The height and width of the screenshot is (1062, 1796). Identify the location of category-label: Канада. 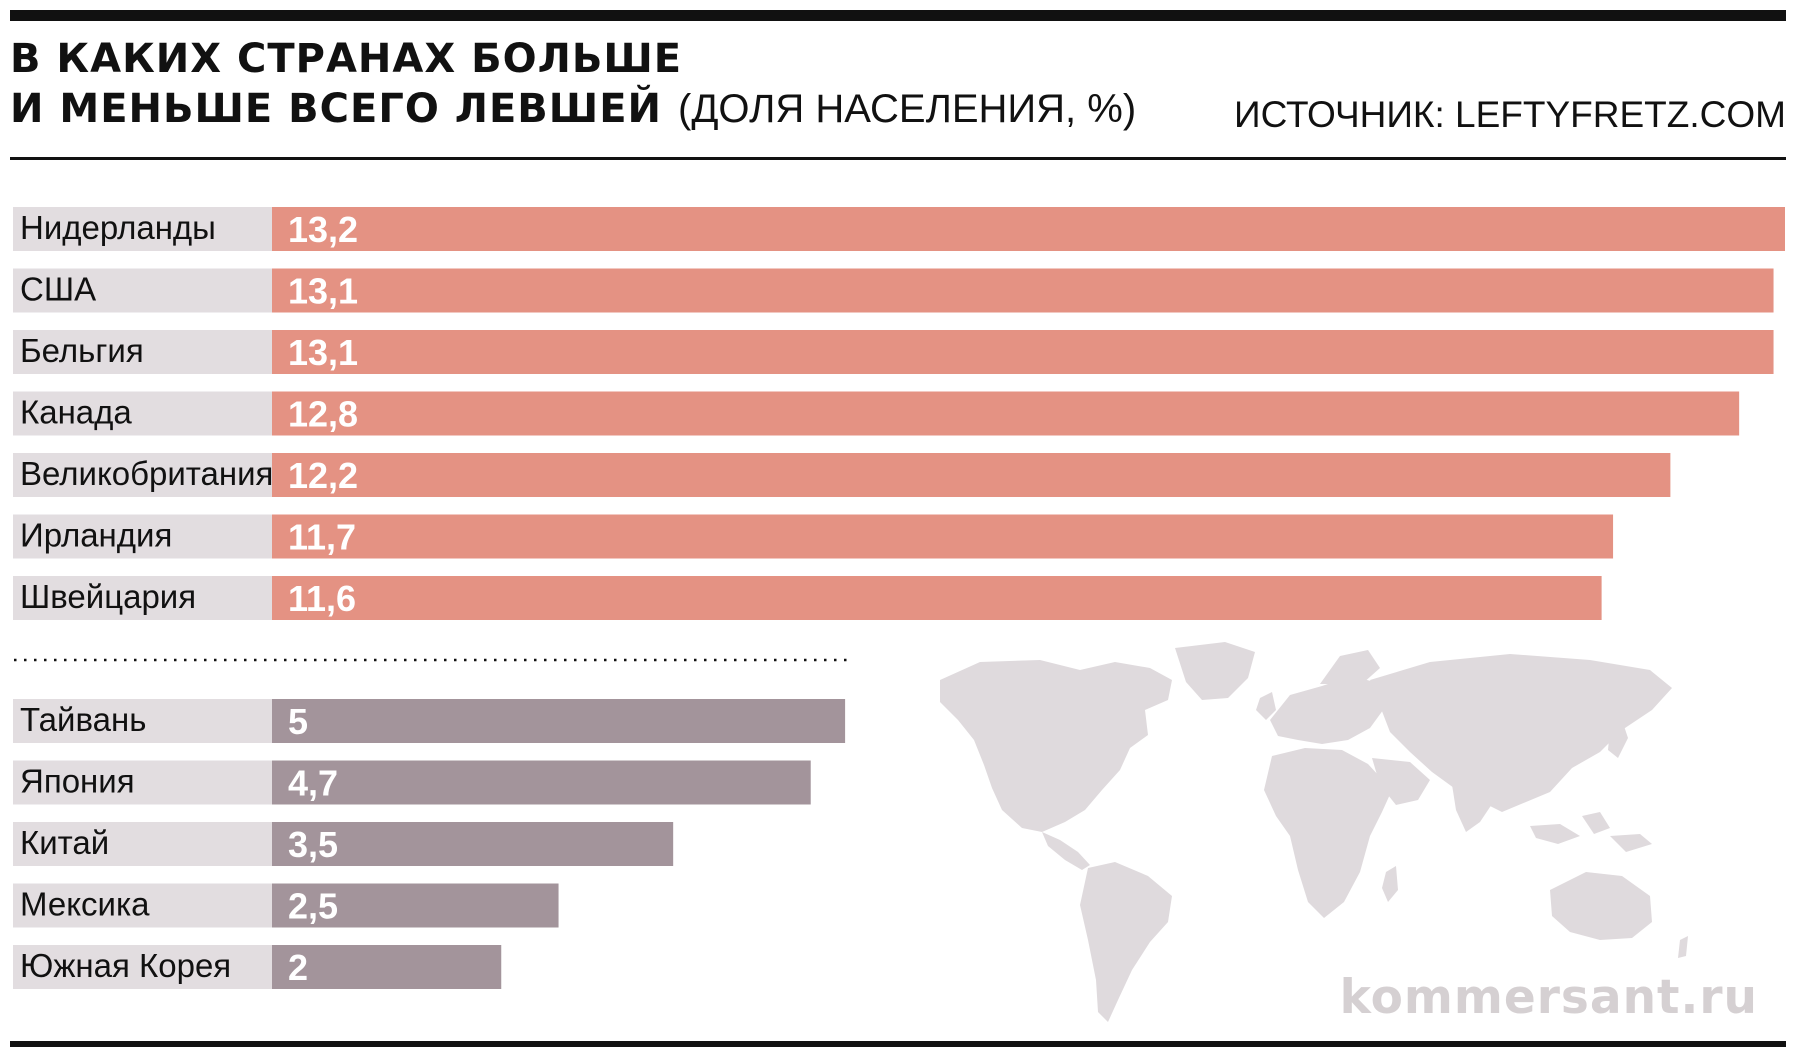
(76, 412).